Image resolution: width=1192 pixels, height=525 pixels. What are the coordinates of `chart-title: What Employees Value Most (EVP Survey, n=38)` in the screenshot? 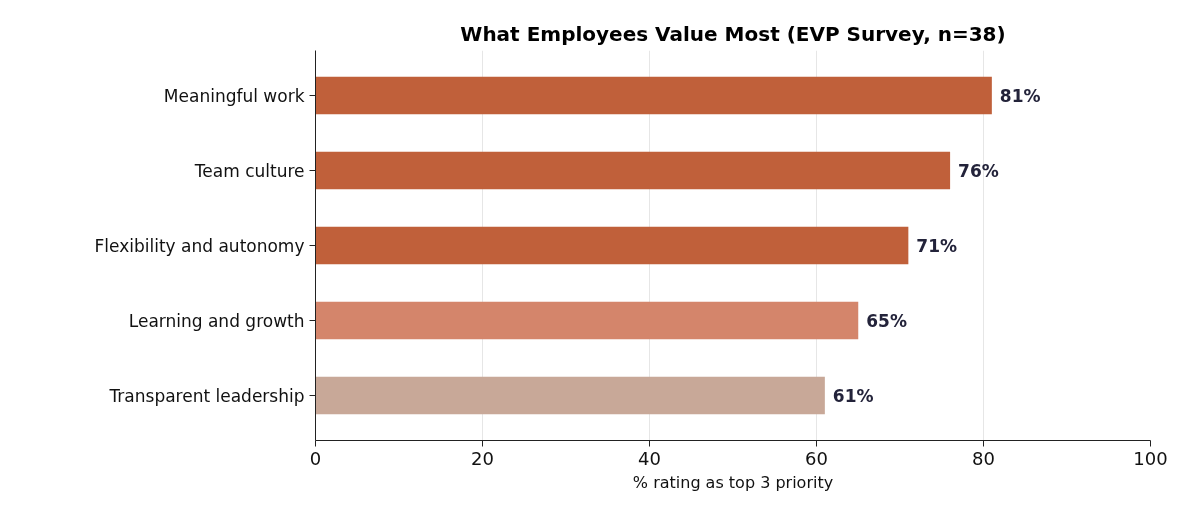 It's located at (733, 33).